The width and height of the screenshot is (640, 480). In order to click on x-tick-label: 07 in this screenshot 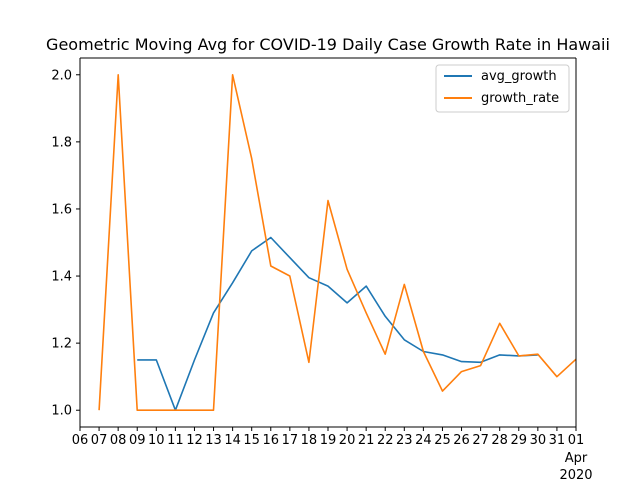, I will do `click(99, 440)`.